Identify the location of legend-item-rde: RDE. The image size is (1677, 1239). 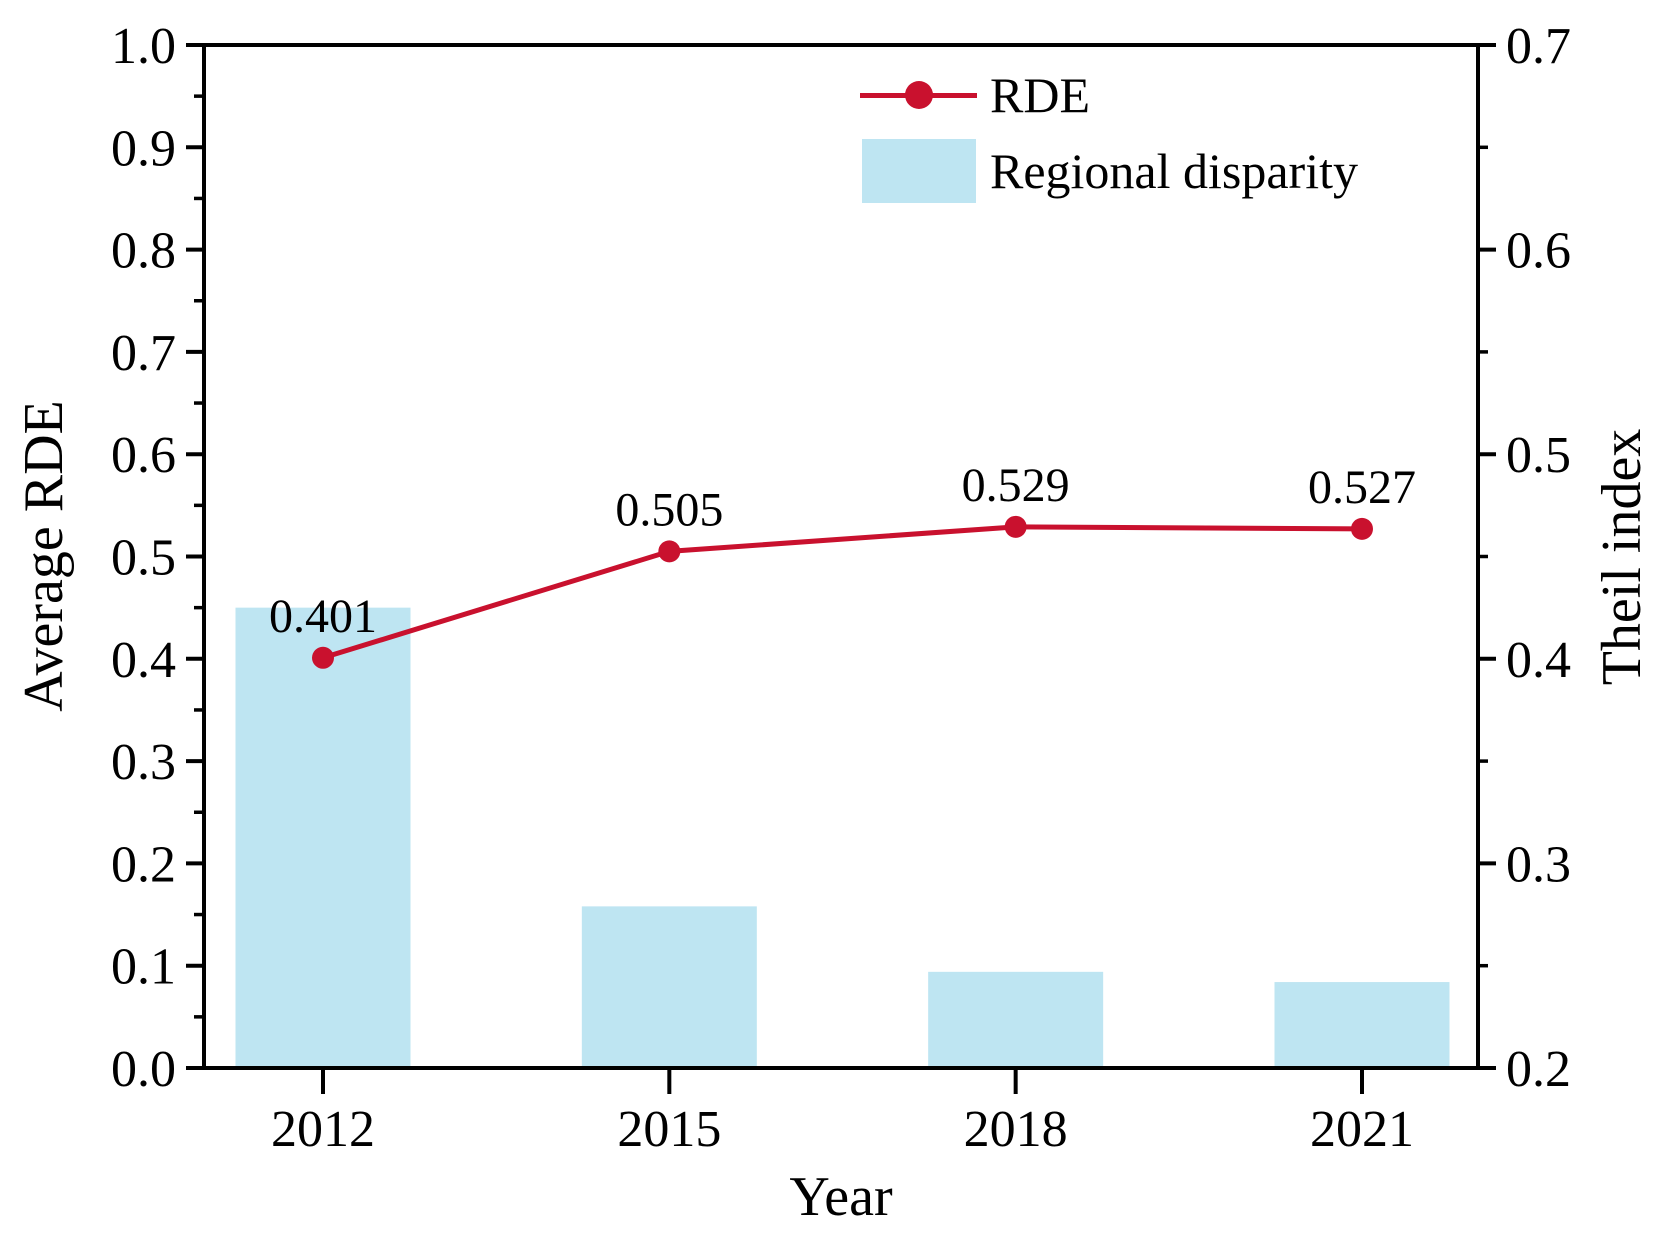
(1109, 95).